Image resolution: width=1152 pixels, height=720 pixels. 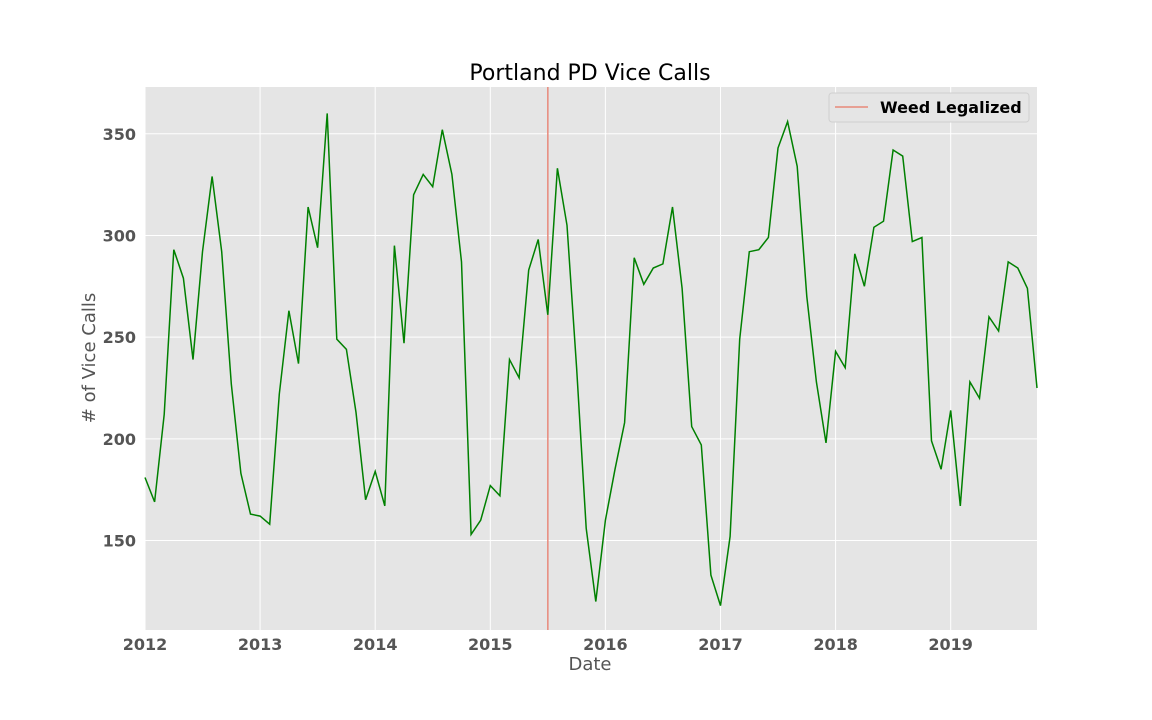 What do you see at coordinates (589, 73) in the screenshot?
I see `chart-title: Portland PD Vice Calls` at bounding box center [589, 73].